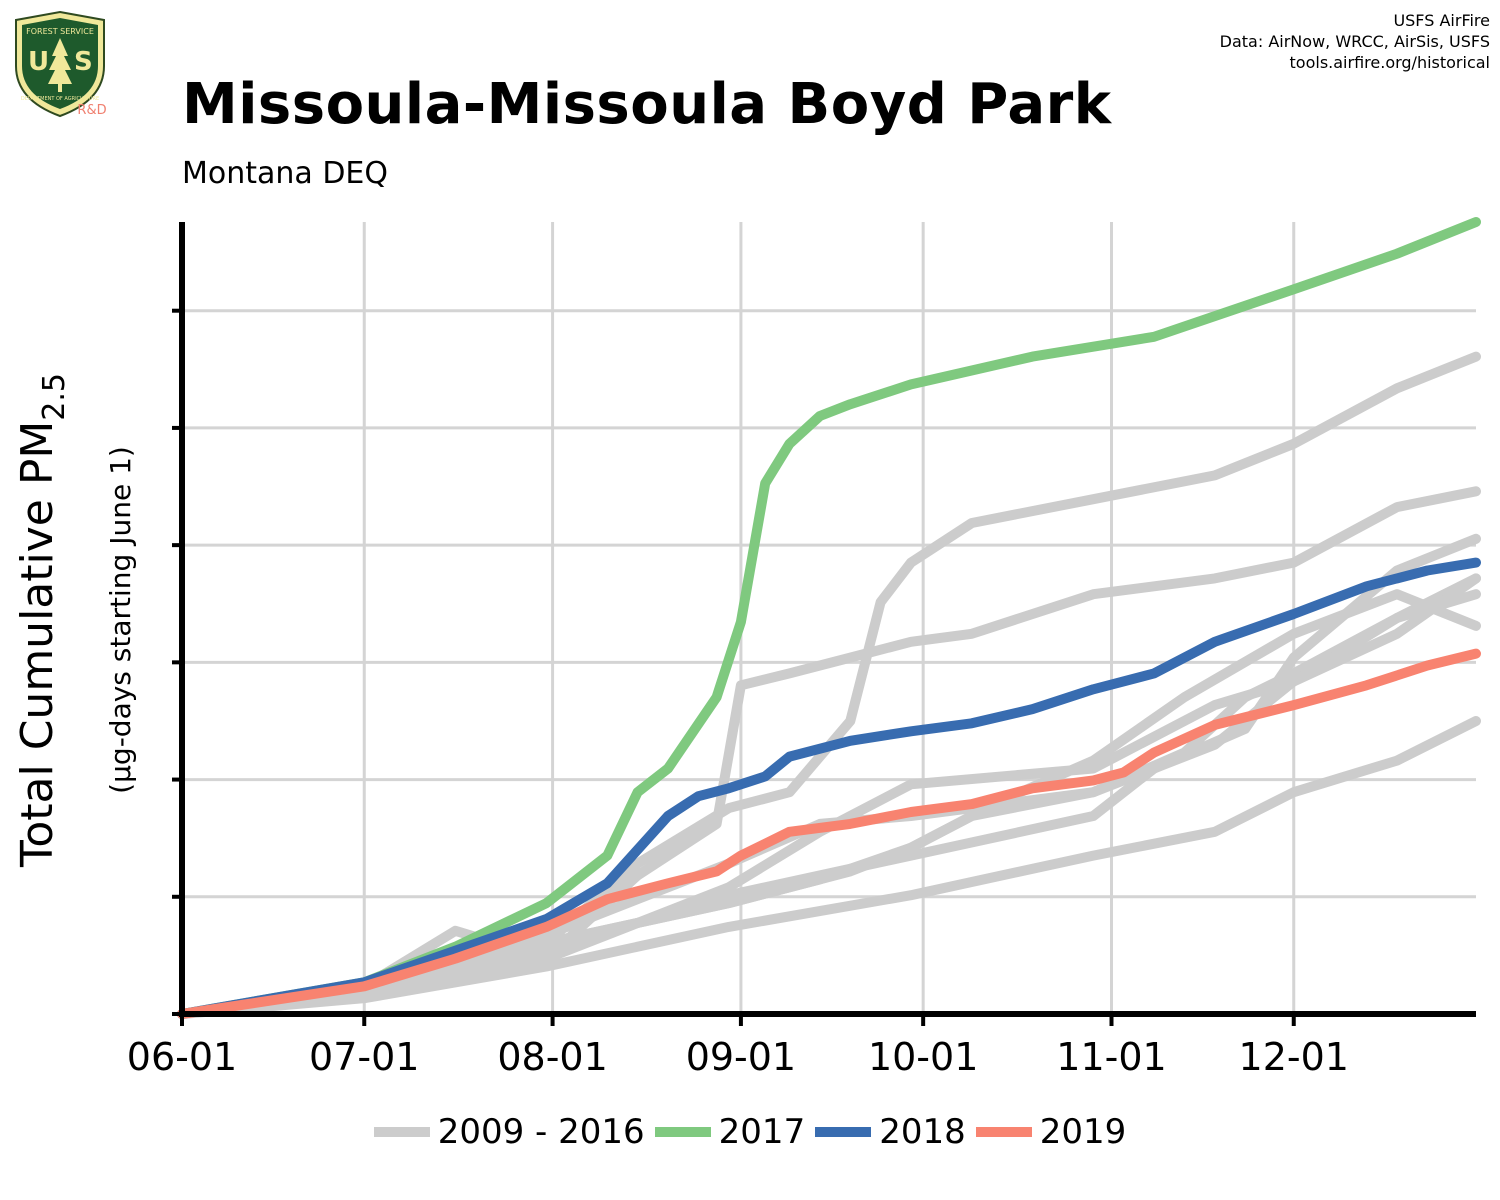 The image size is (1500, 1200). Describe the element at coordinates (91, 110) in the screenshot. I see `rd-label: R&D` at that location.